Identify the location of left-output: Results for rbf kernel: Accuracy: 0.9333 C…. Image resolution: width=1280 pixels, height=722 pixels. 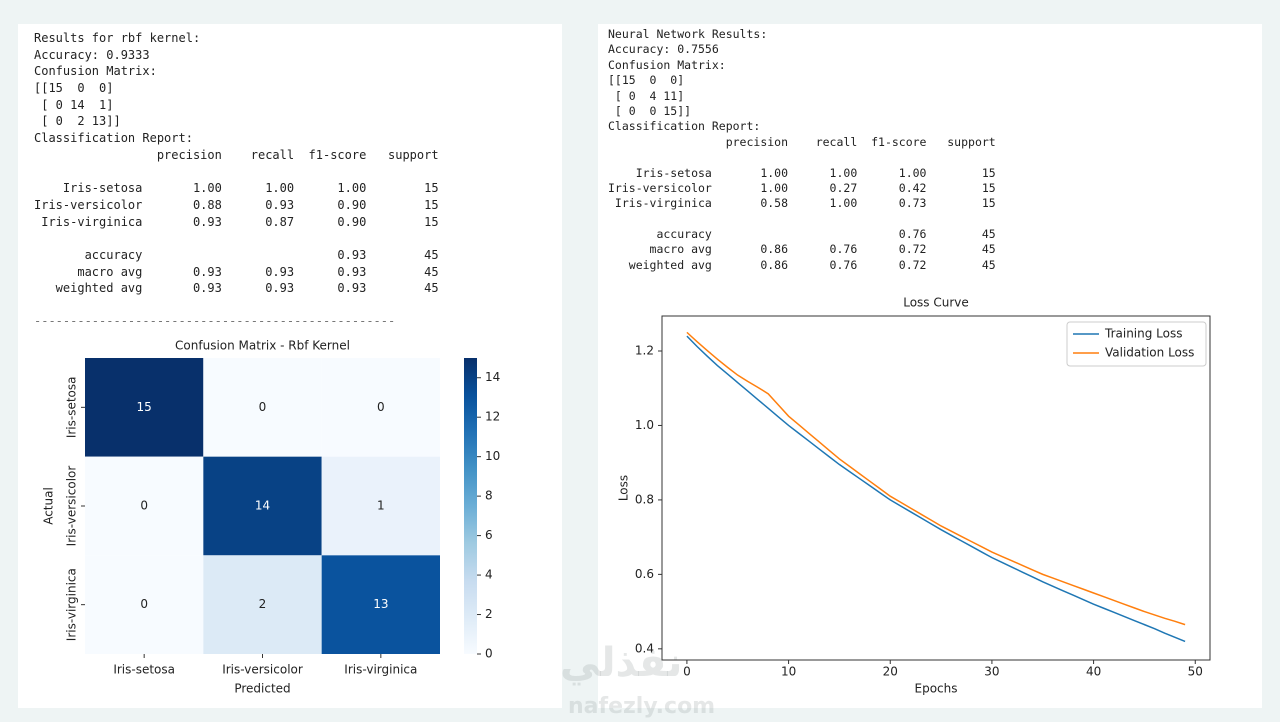
(236, 180).